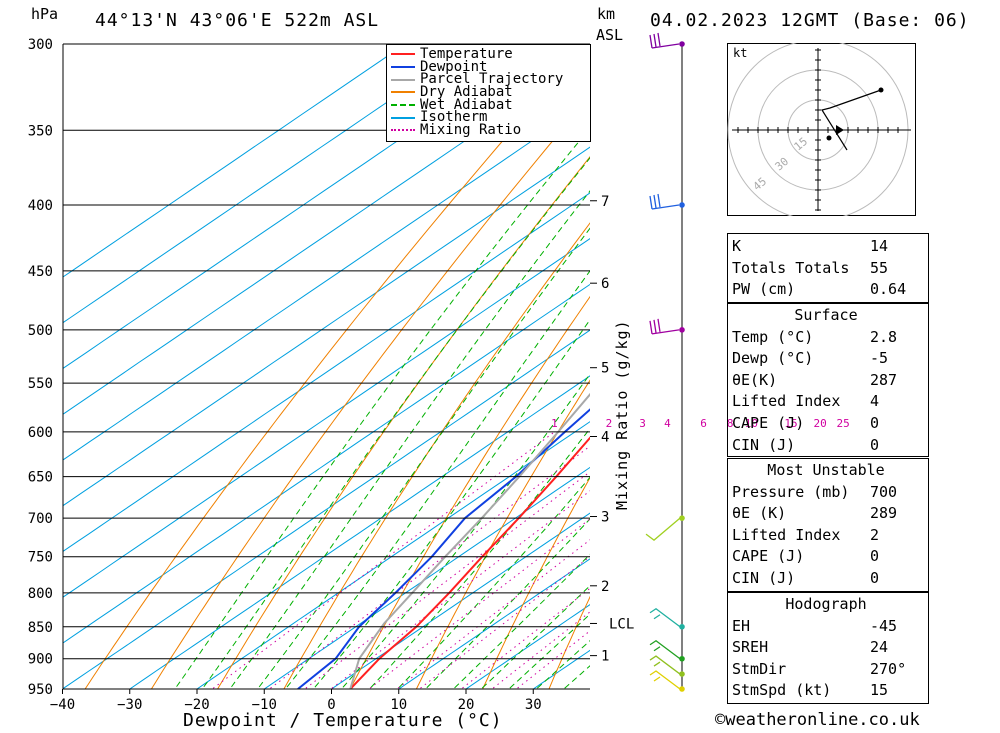 This screenshot has width=1000, height=733. What do you see at coordinates (884, 491) in the screenshot?
I see `most-unstable-value: 700` at bounding box center [884, 491].